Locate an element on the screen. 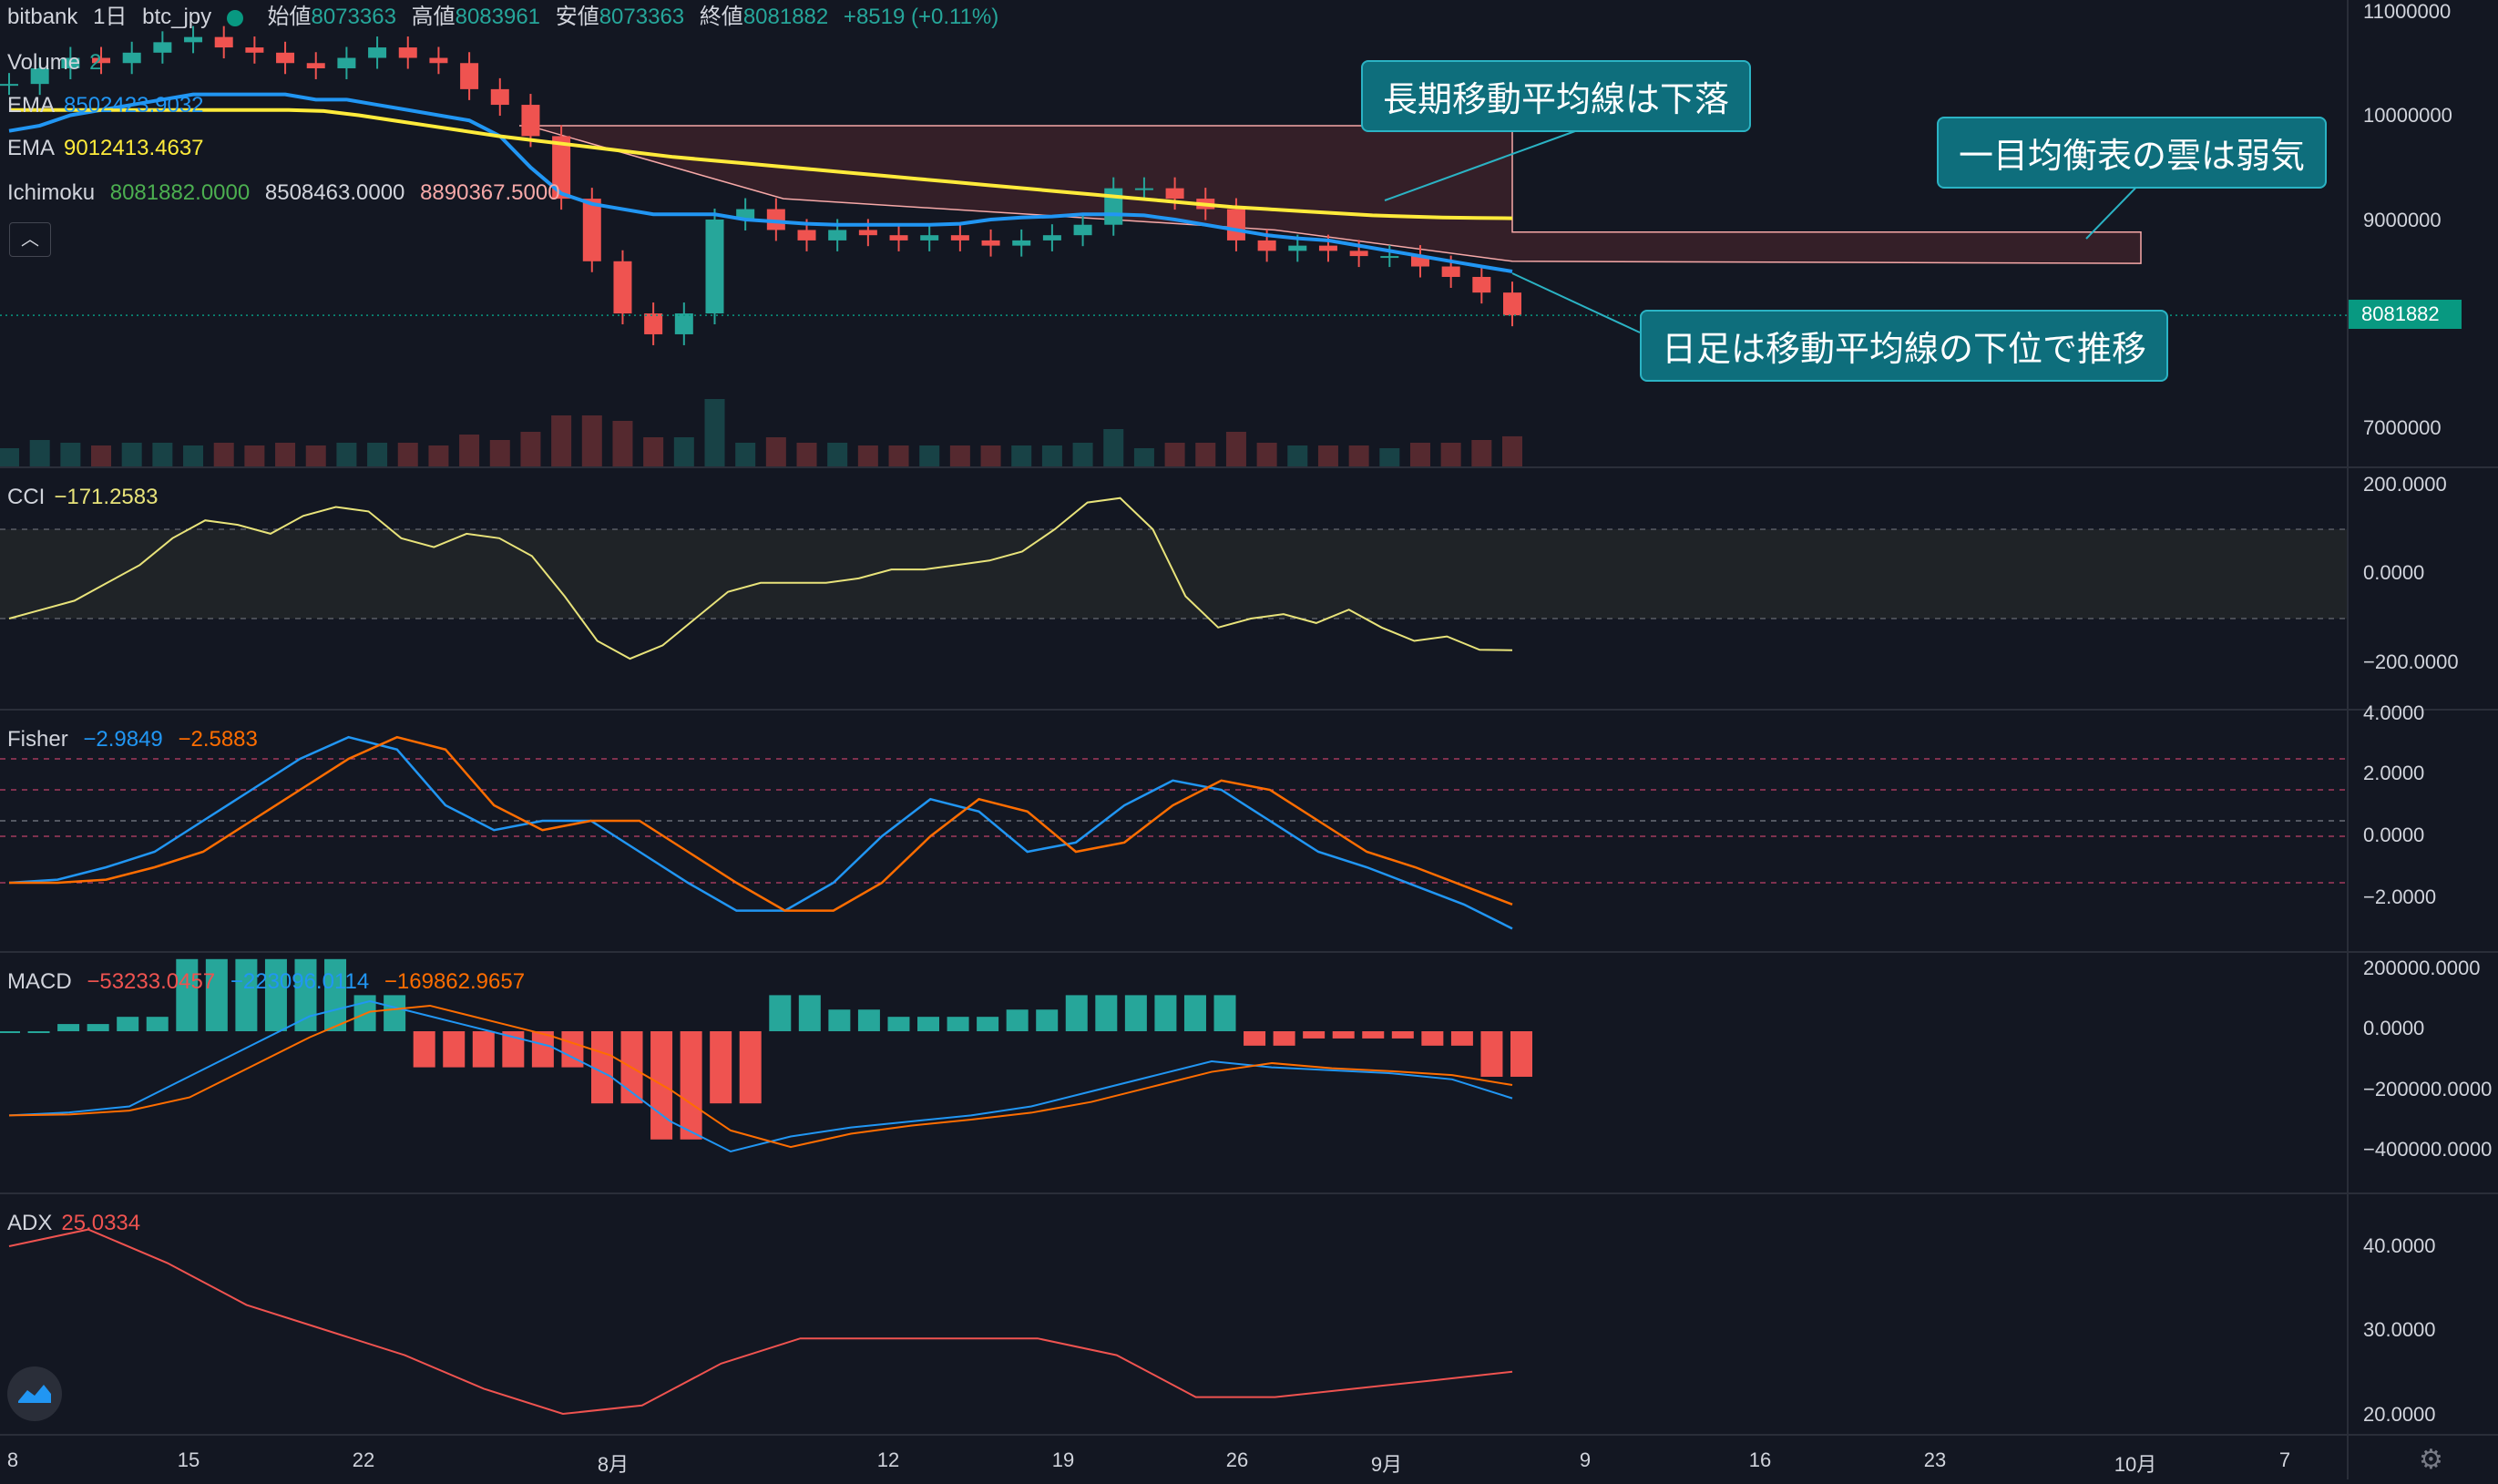  fisher-tick: 2.0000 is located at coordinates (2394, 773).